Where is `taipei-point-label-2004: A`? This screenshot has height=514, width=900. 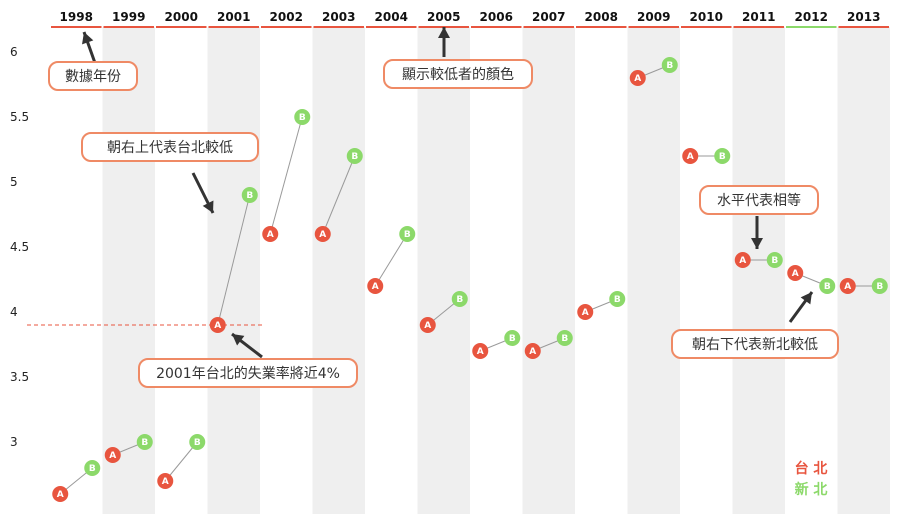
taipei-point-label-2004: A is located at coordinates (375, 287).